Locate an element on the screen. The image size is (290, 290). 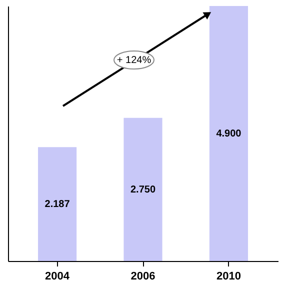
x-tick-label: 2004 is located at coordinates (57, 276).